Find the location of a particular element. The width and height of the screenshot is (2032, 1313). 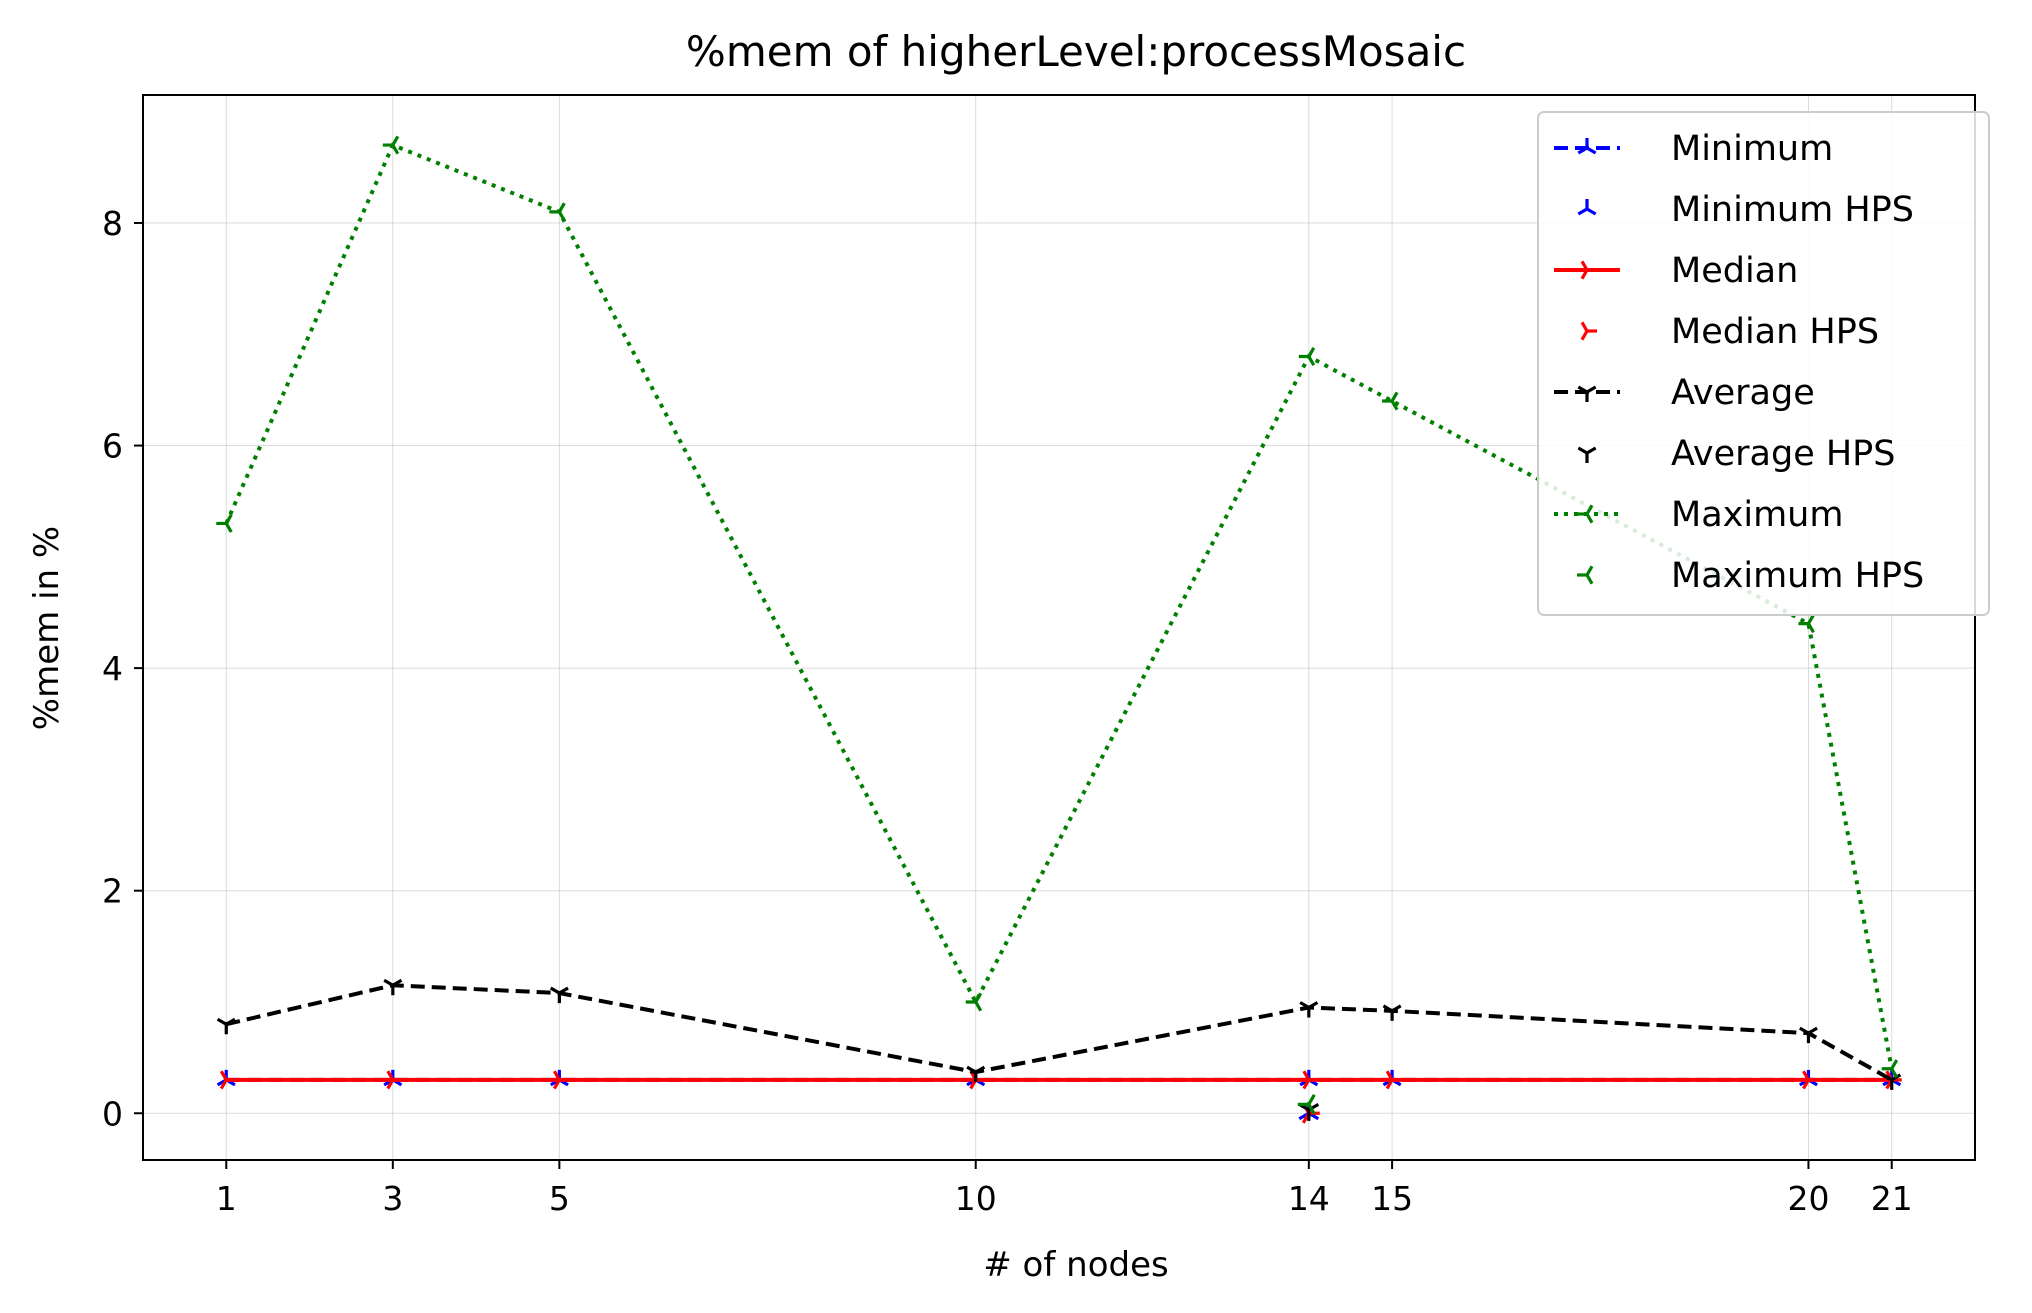

legend-box is located at coordinates (1763, 363).